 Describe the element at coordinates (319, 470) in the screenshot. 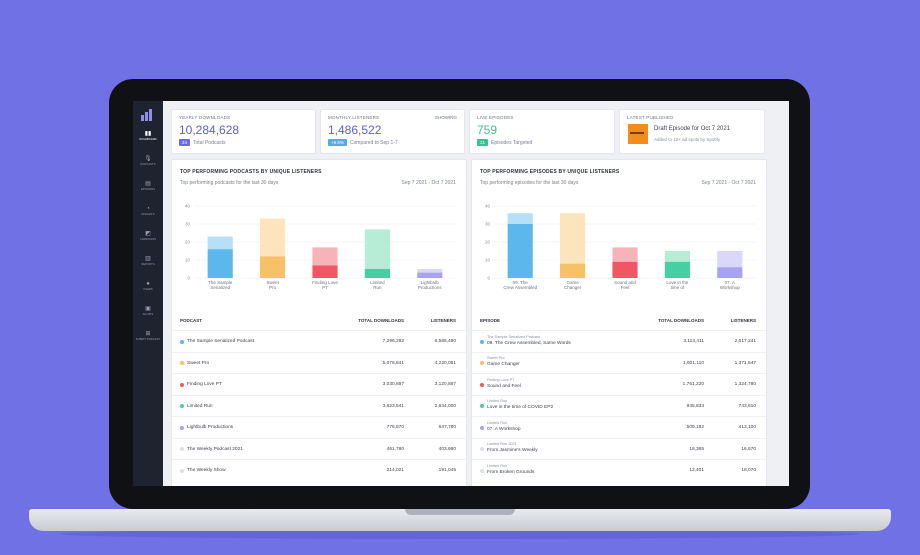

I see `table-row: The Weekly Show 214,021 191,045` at that location.